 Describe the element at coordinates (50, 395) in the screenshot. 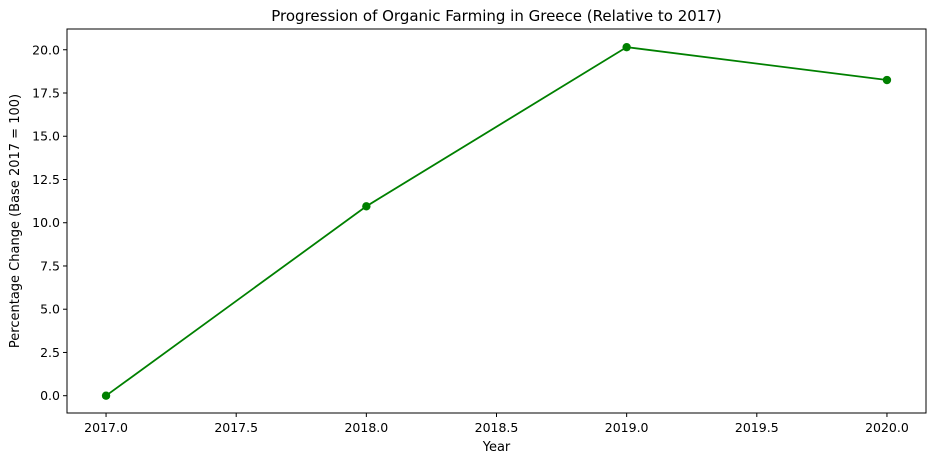

I see `y-tick-label: 0.0` at that location.